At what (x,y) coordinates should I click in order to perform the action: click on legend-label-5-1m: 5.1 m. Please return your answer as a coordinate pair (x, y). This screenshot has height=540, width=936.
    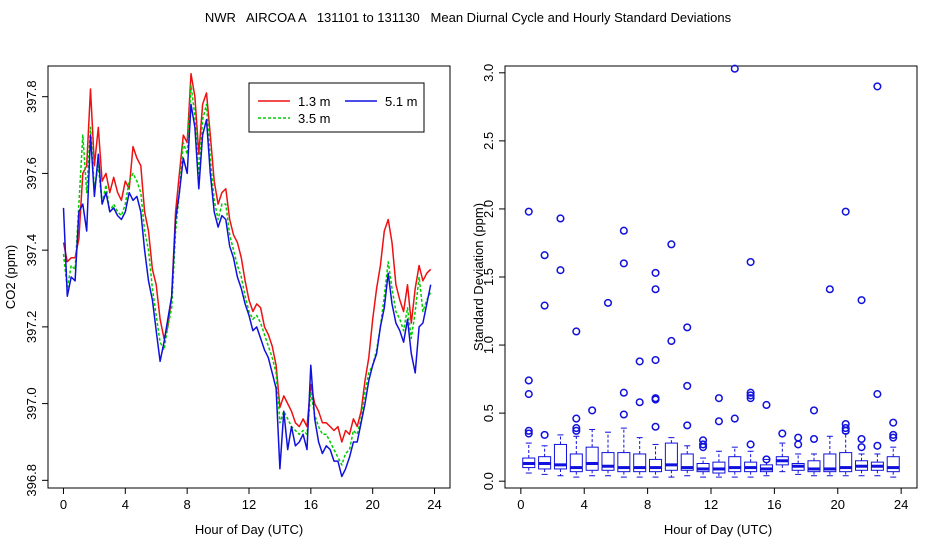
    Looking at the image, I should click on (401, 101).